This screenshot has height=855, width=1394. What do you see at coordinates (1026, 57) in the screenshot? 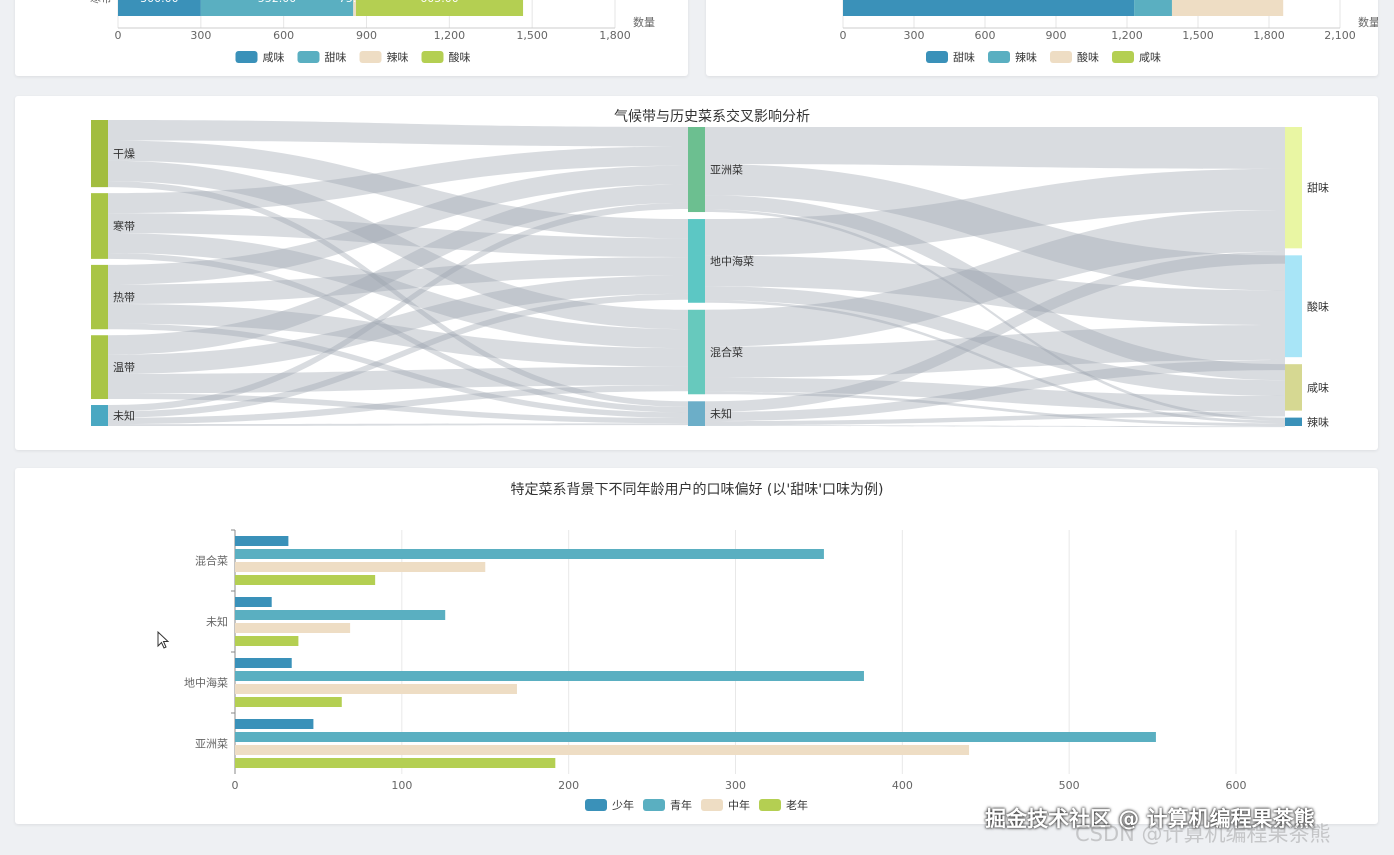
I see `right-chart-legend-label: 辣味` at bounding box center [1026, 57].